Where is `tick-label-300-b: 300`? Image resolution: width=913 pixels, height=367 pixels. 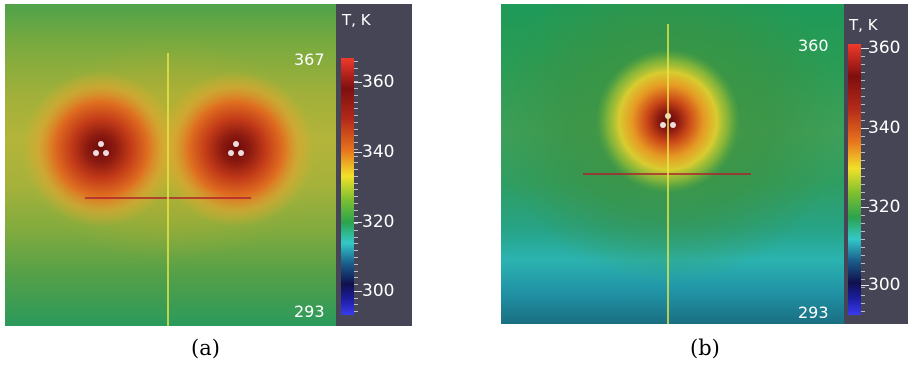
tick-label-300-b: 300 is located at coordinates (884, 285).